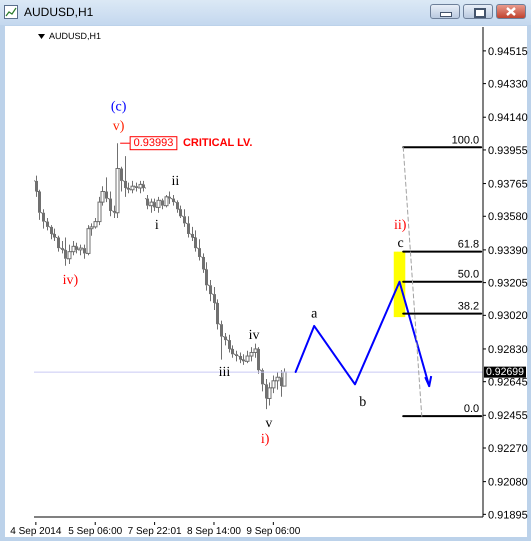 This screenshot has height=541, width=531. I want to click on y-tick-label: 0.91895, so click(508, 515).